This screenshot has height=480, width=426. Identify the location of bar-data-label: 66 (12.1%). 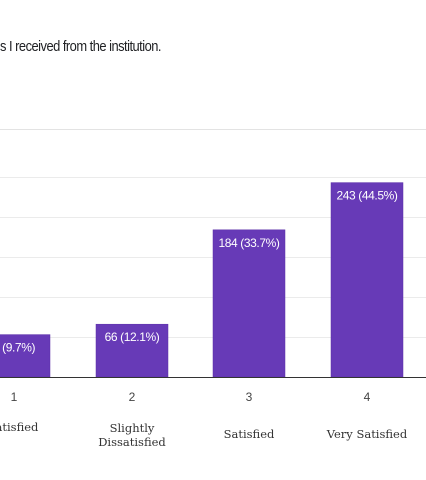
(132, 337).